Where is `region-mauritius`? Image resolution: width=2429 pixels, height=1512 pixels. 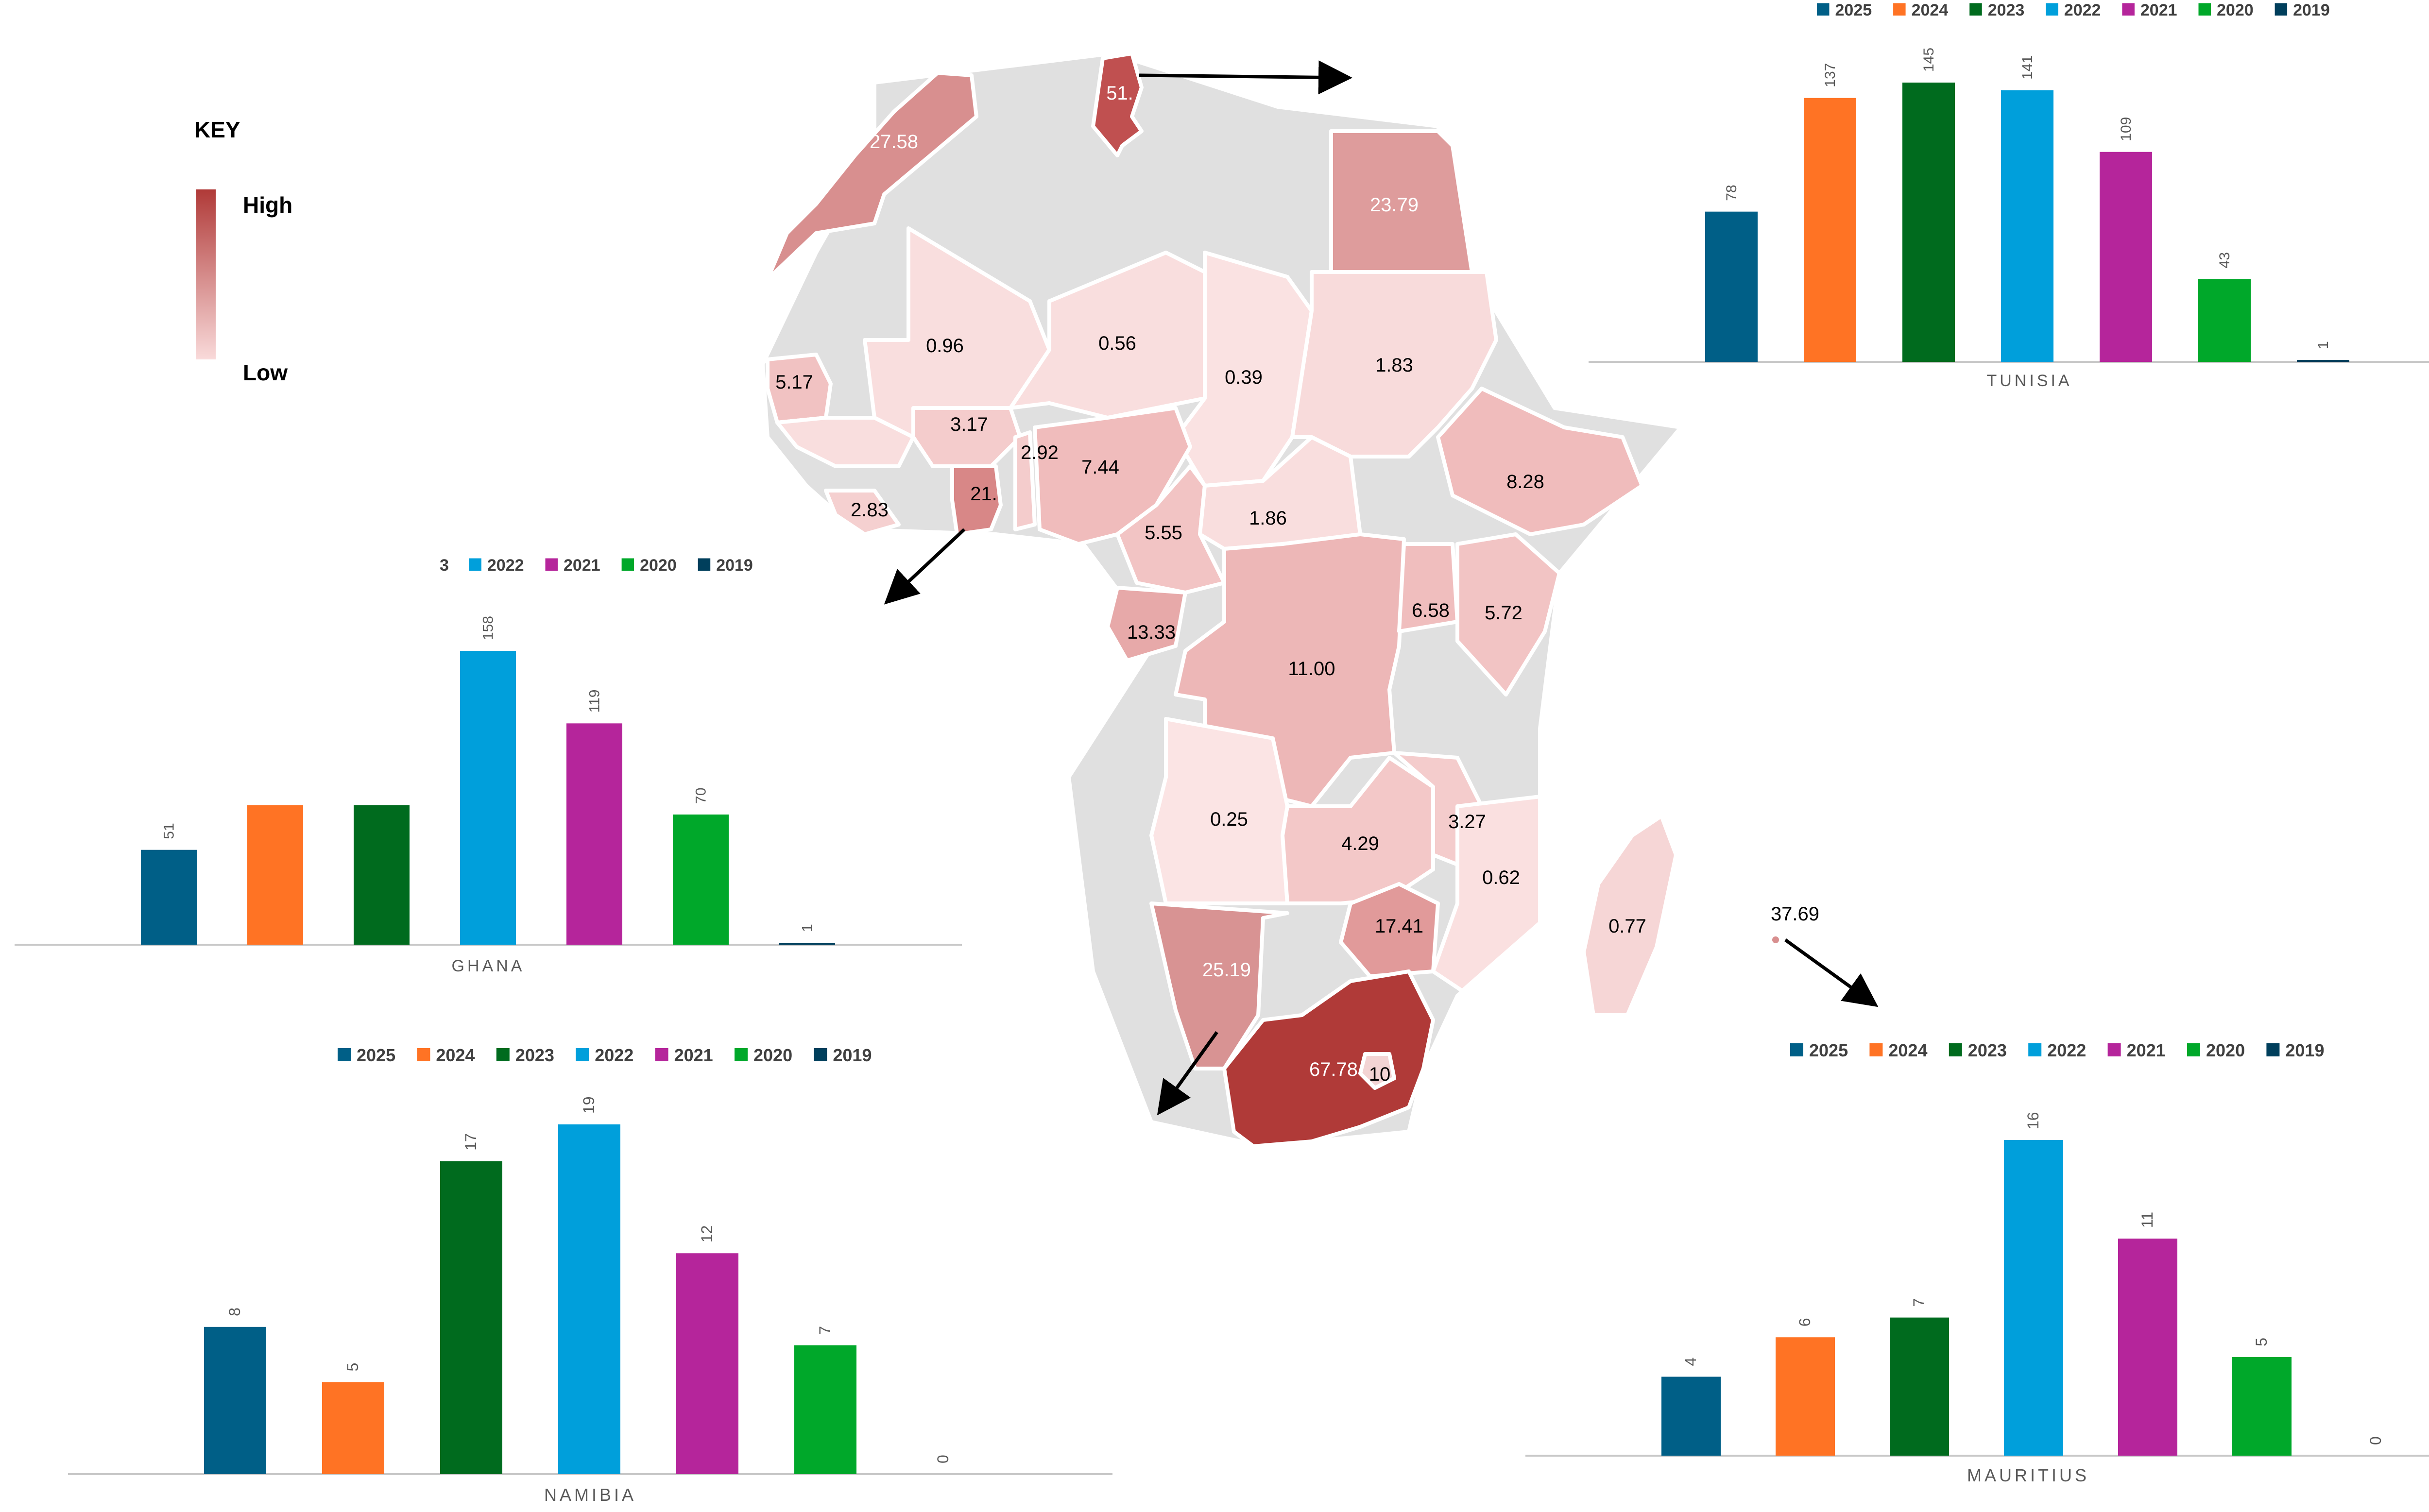
region-mauritius is located at coordinates (1776, 940).